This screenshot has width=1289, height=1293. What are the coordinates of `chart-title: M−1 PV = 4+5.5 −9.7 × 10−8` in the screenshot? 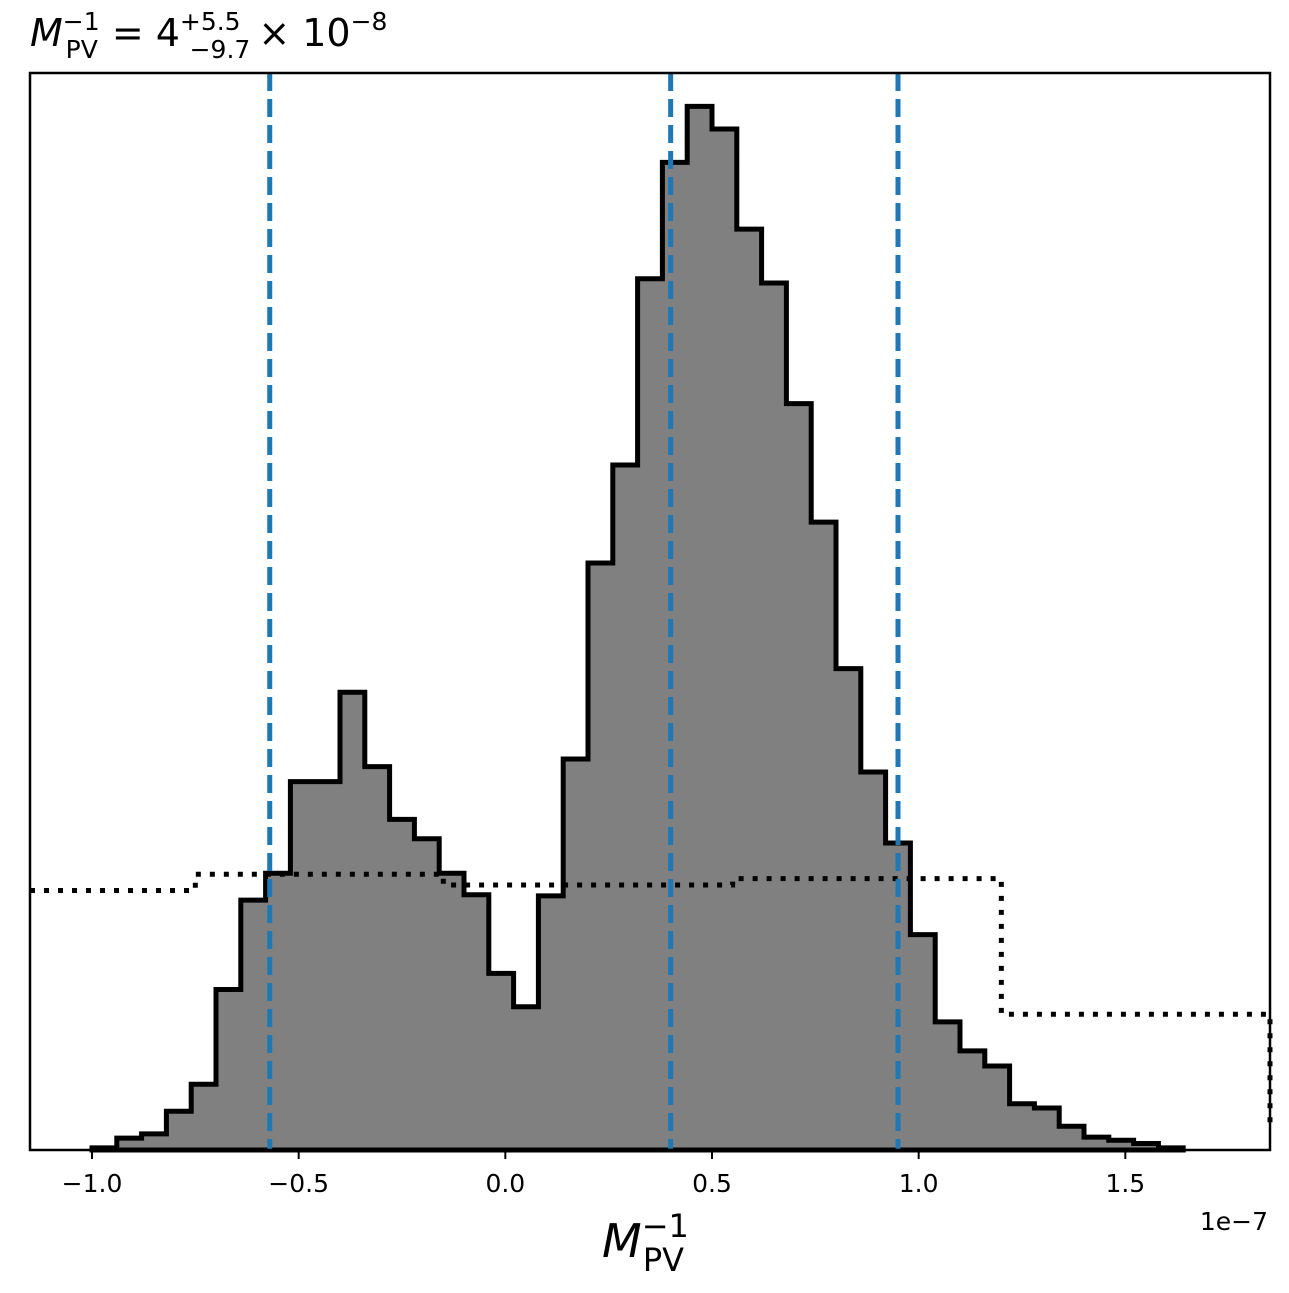 It's located at (208, 35).